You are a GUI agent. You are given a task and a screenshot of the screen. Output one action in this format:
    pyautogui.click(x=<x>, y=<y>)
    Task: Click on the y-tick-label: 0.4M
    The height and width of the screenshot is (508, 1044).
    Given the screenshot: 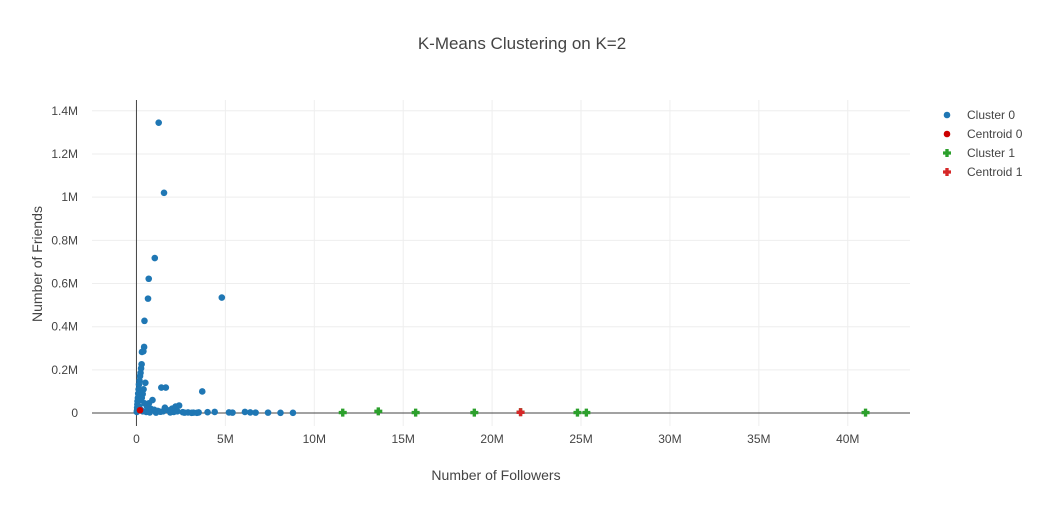 What is the action you would take?
    pyautogui.click(x=64, y=327)
    